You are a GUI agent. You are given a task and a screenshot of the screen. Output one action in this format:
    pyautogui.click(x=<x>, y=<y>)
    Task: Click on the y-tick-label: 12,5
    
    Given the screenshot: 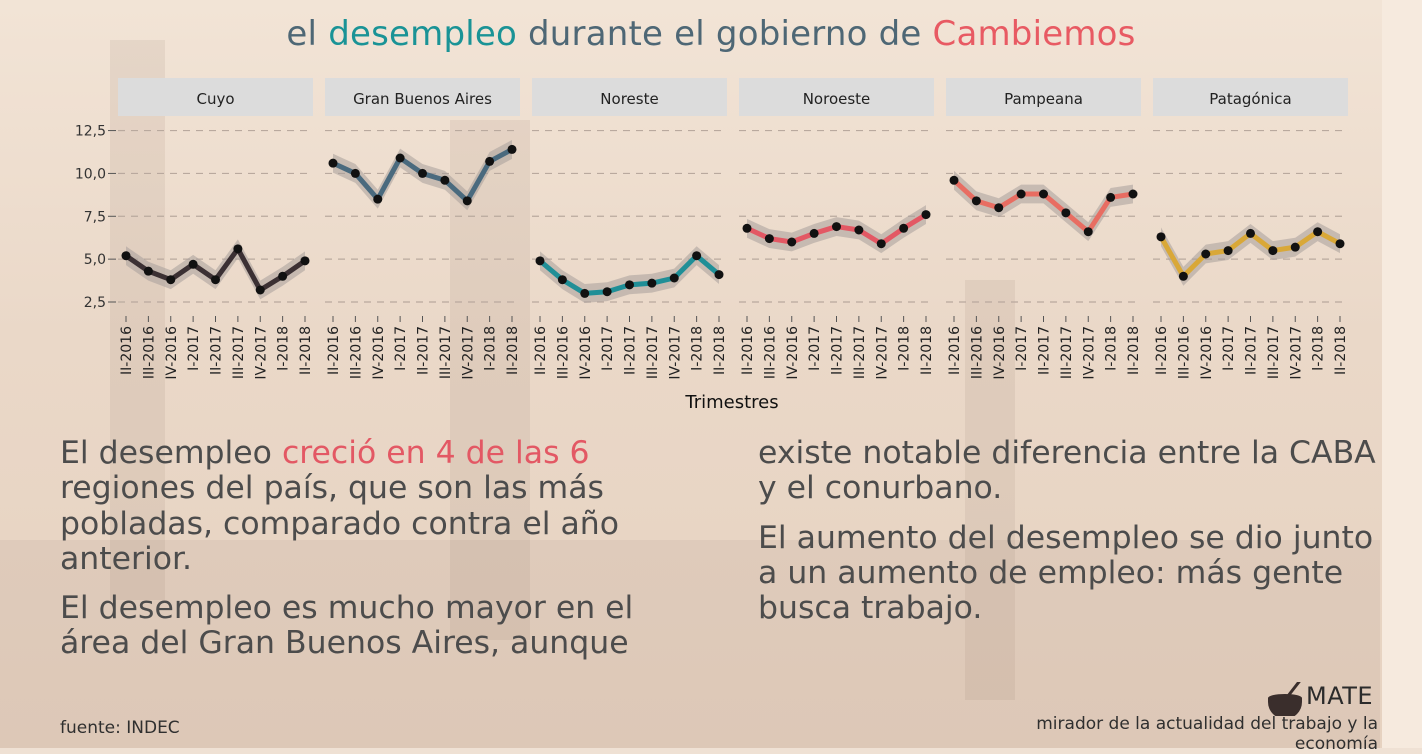 What is the action you would take?
    pyautogui.click(x=90, y=132)
    